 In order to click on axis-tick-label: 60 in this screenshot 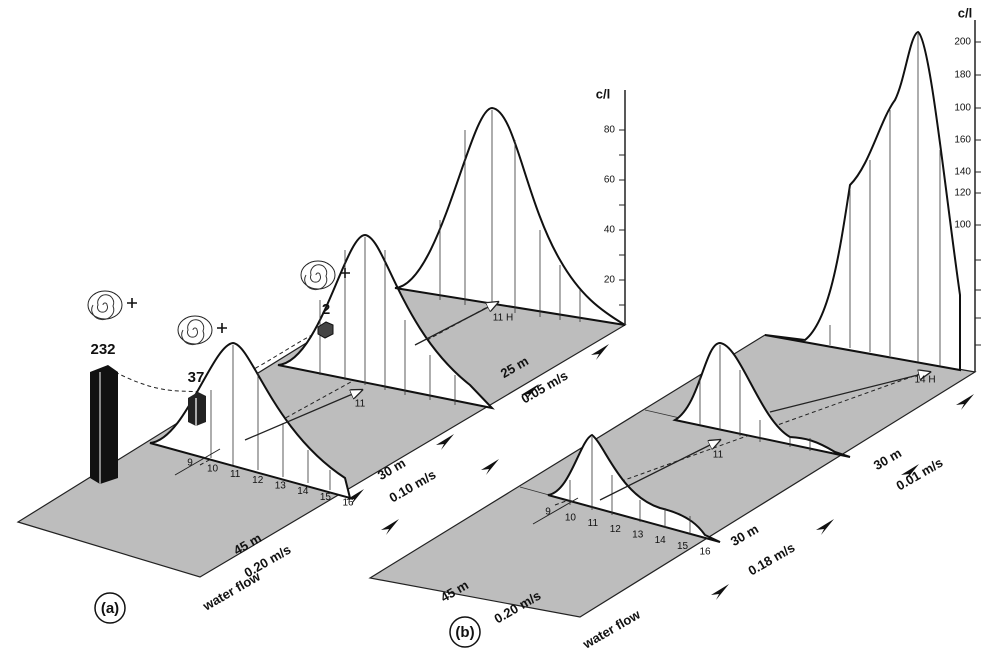, I will do `click(610, 180)`.